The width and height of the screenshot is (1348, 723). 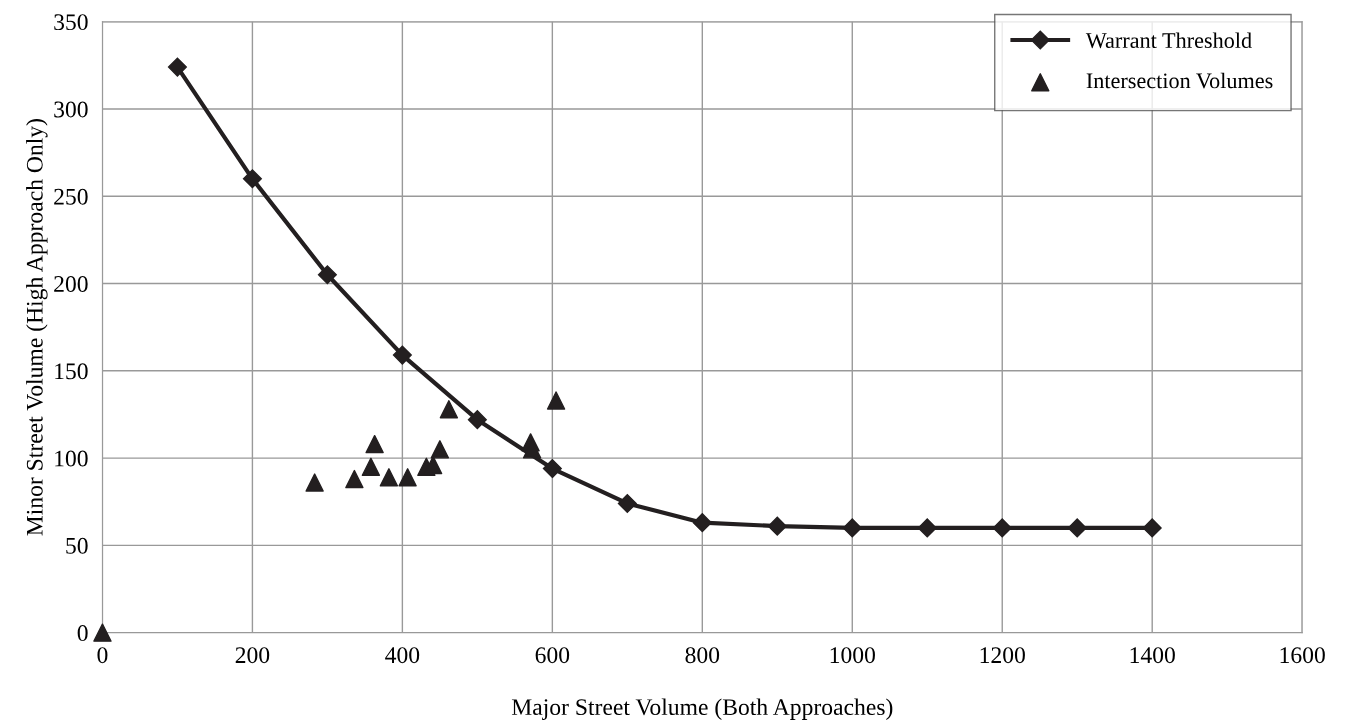 What do you see at coordinates (37, 327) in the screenshot?
I see `y-axis-title: Minor Street Volume (High Approach Only)` at bounding box center [37, 327].